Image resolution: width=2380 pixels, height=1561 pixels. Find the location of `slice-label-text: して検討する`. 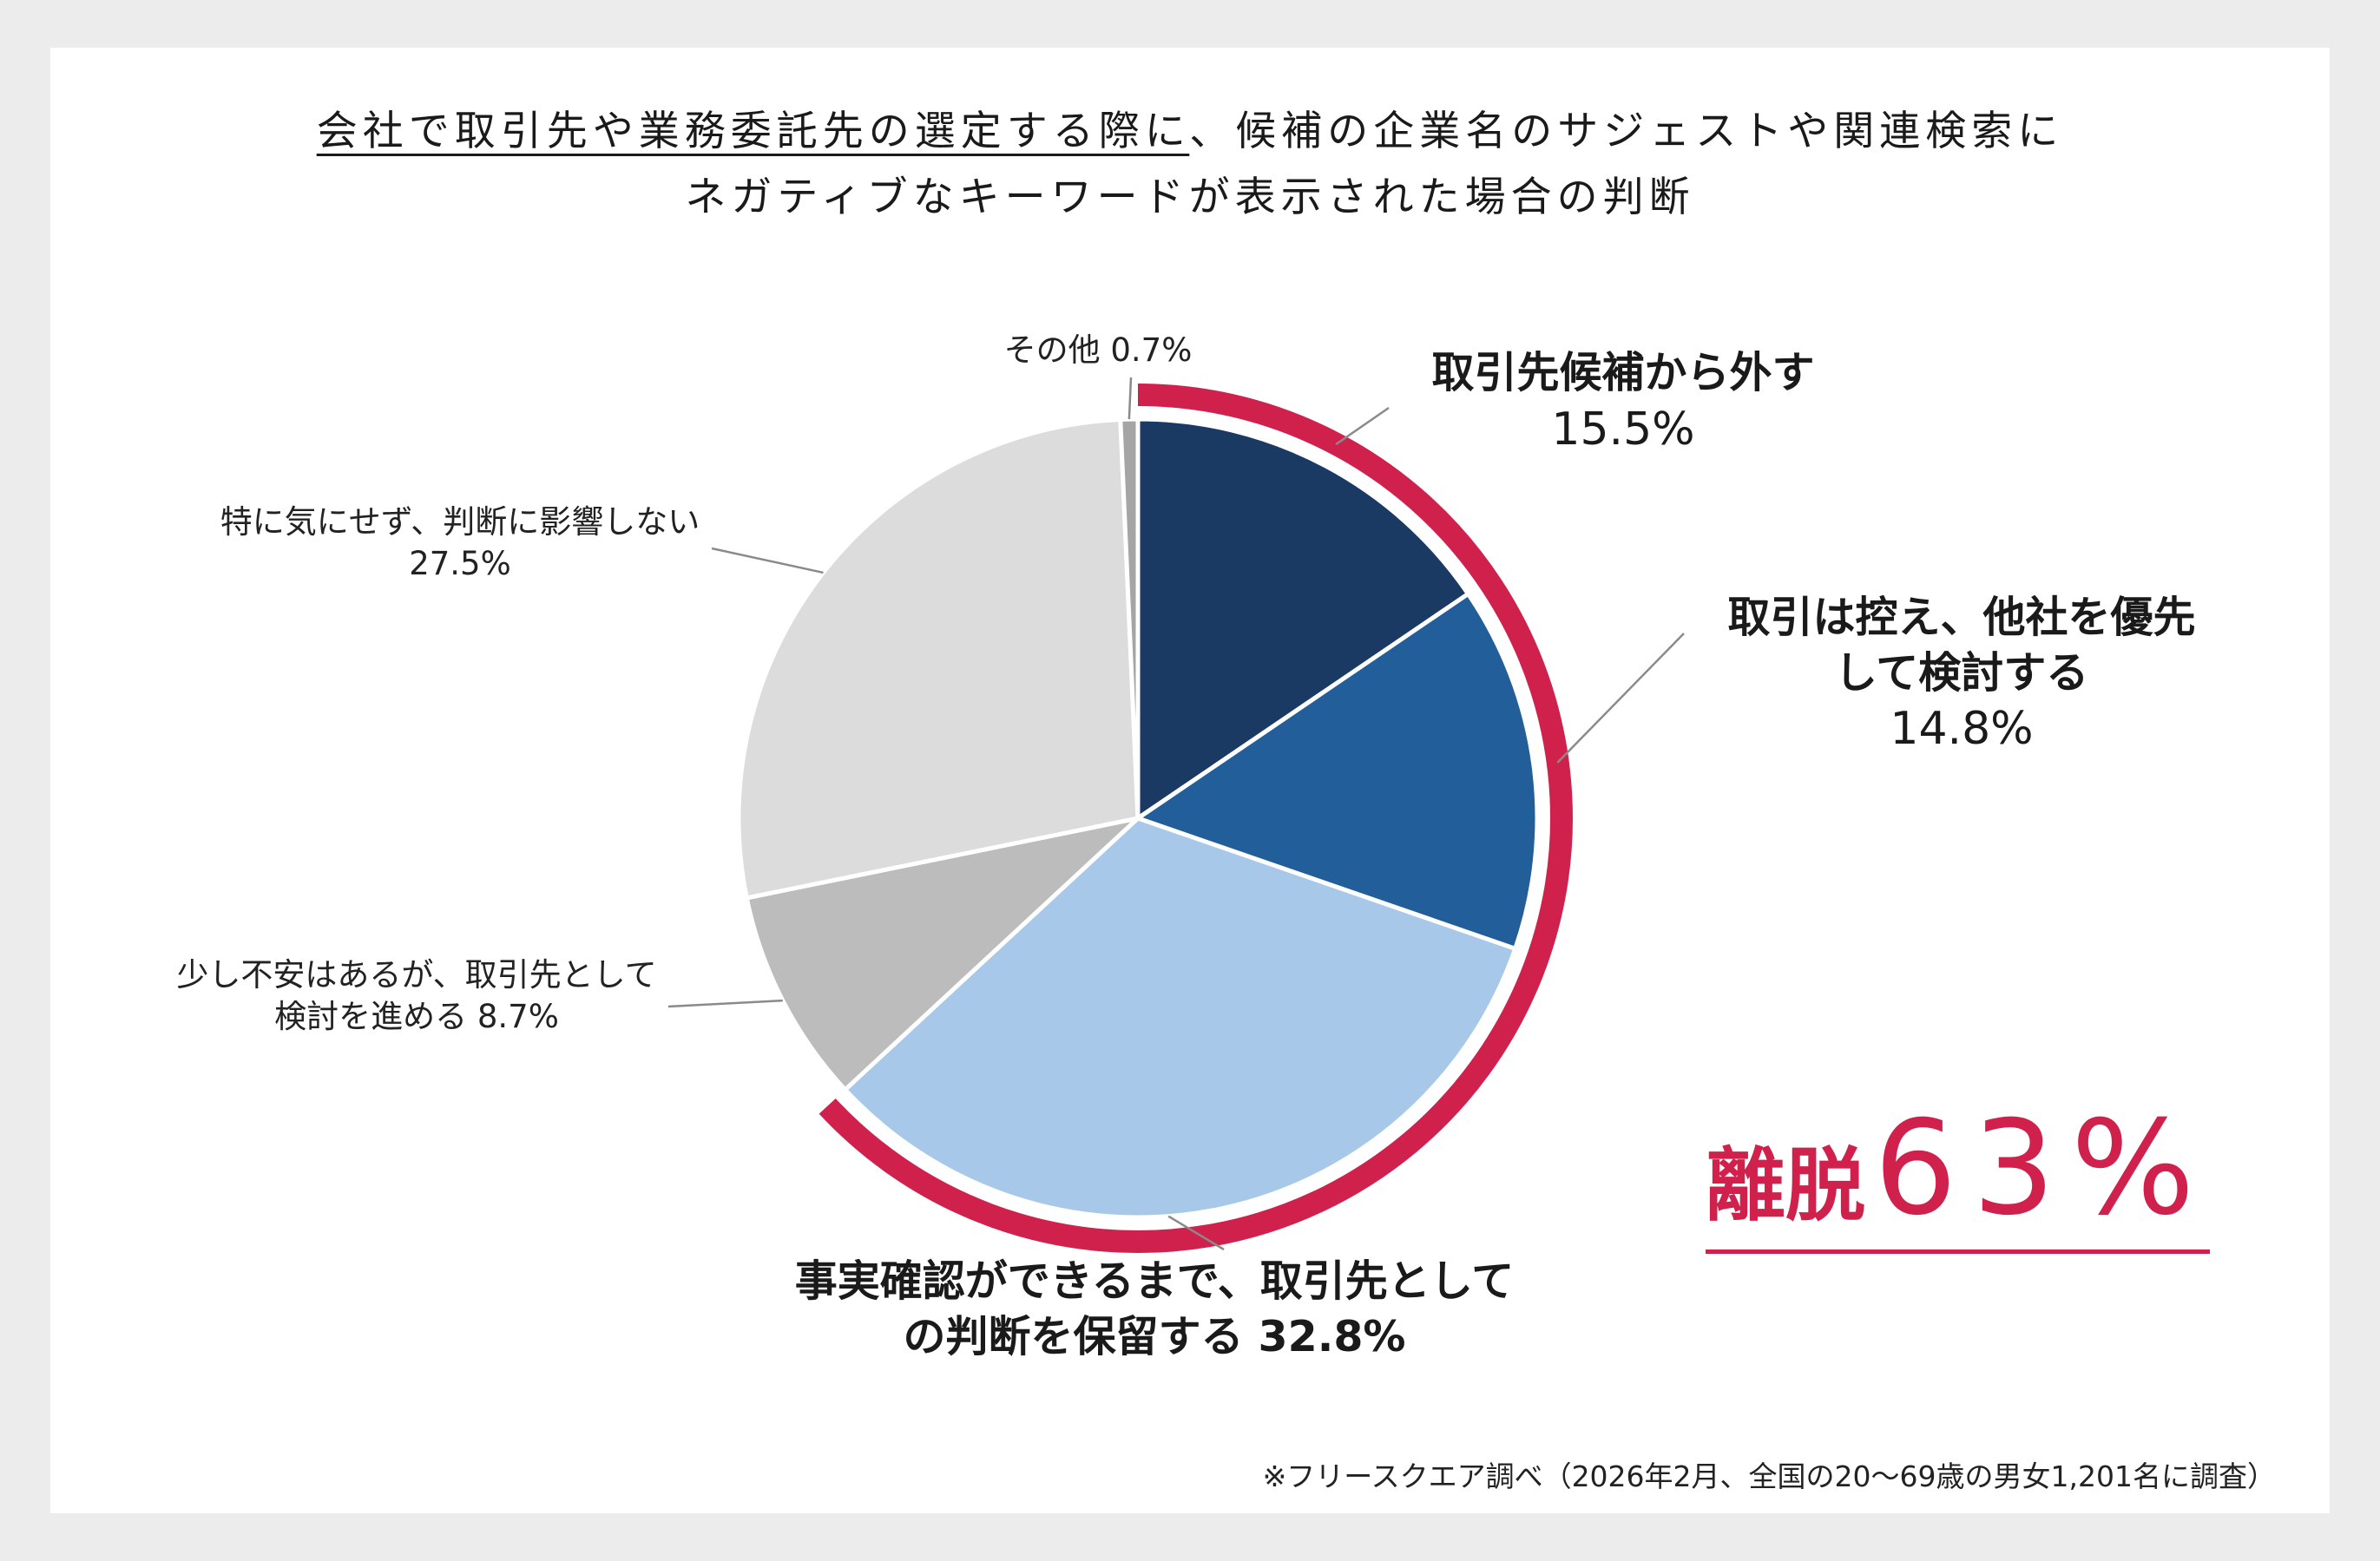

slice-label-text: して検討する is located at coordinates (1961, 672).